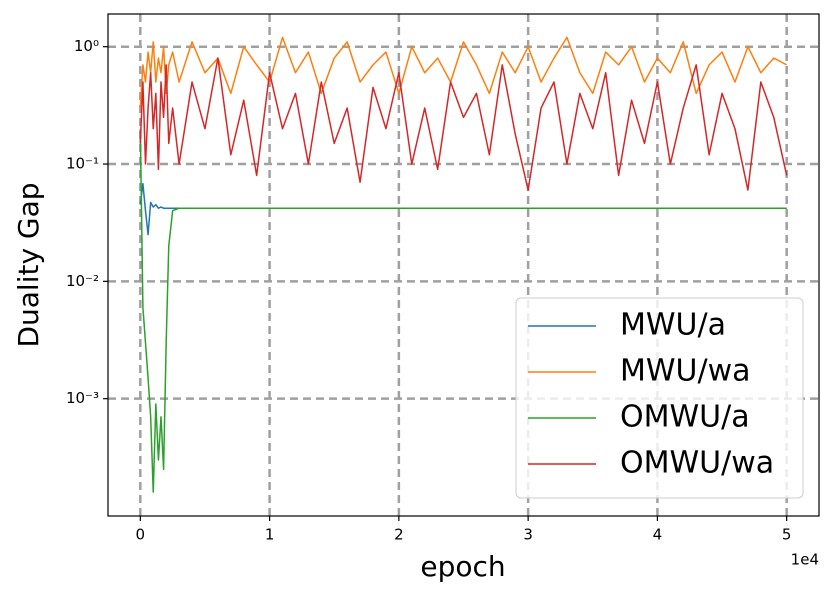 The image size is (831, 599). I want to click on x-tick-label: 1, so click(270, 535).